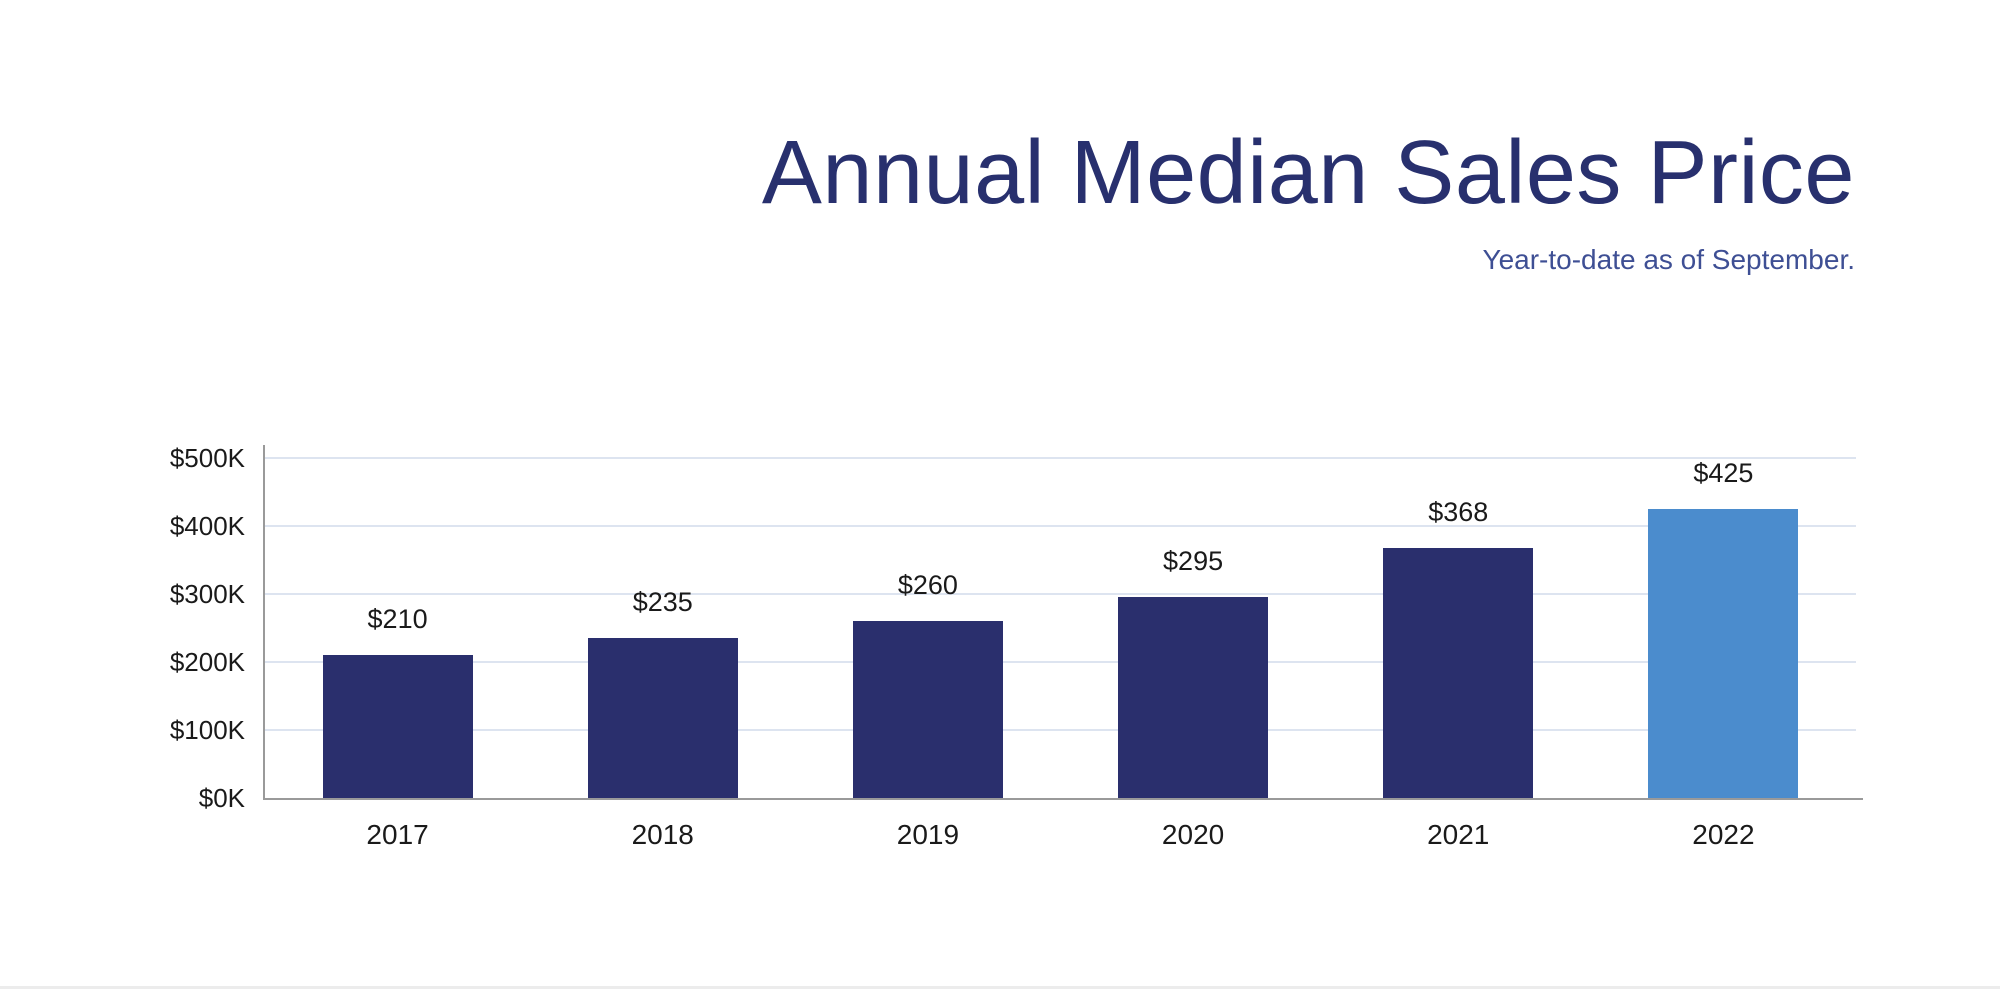 This screenshot has width=2000, height=1000. I want to click on y-axis-label: $100K, so click(207, 730).